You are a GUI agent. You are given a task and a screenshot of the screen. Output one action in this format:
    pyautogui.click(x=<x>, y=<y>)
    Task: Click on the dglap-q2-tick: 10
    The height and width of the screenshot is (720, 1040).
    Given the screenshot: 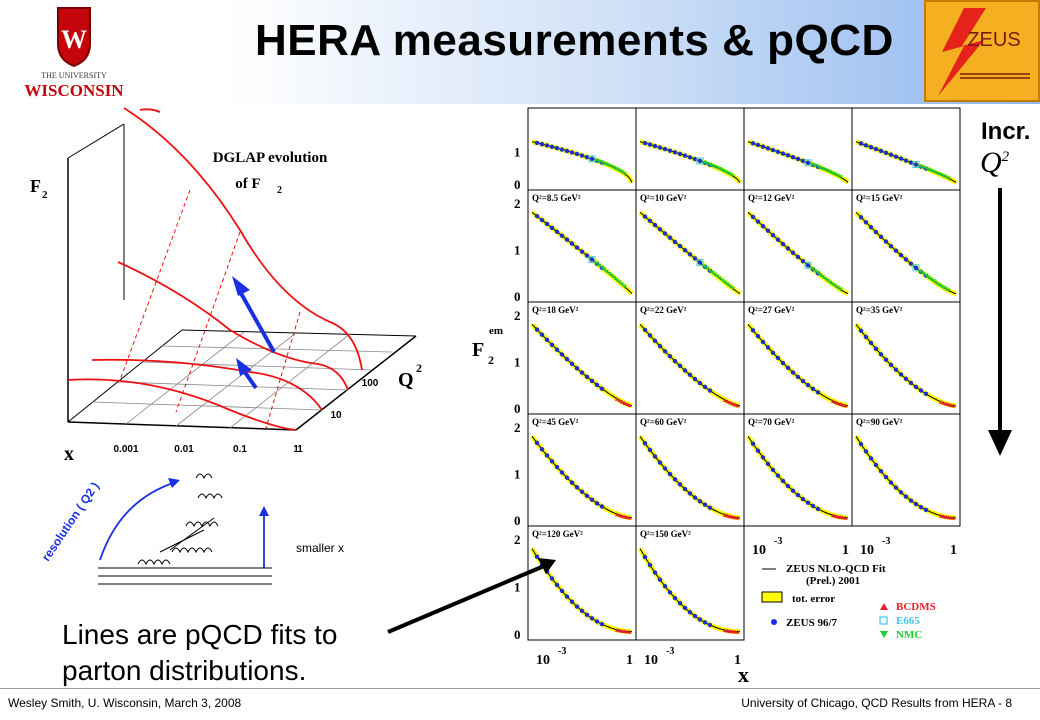 What is the action you would take?
    pyautogui.click(x=336, y=415)
    